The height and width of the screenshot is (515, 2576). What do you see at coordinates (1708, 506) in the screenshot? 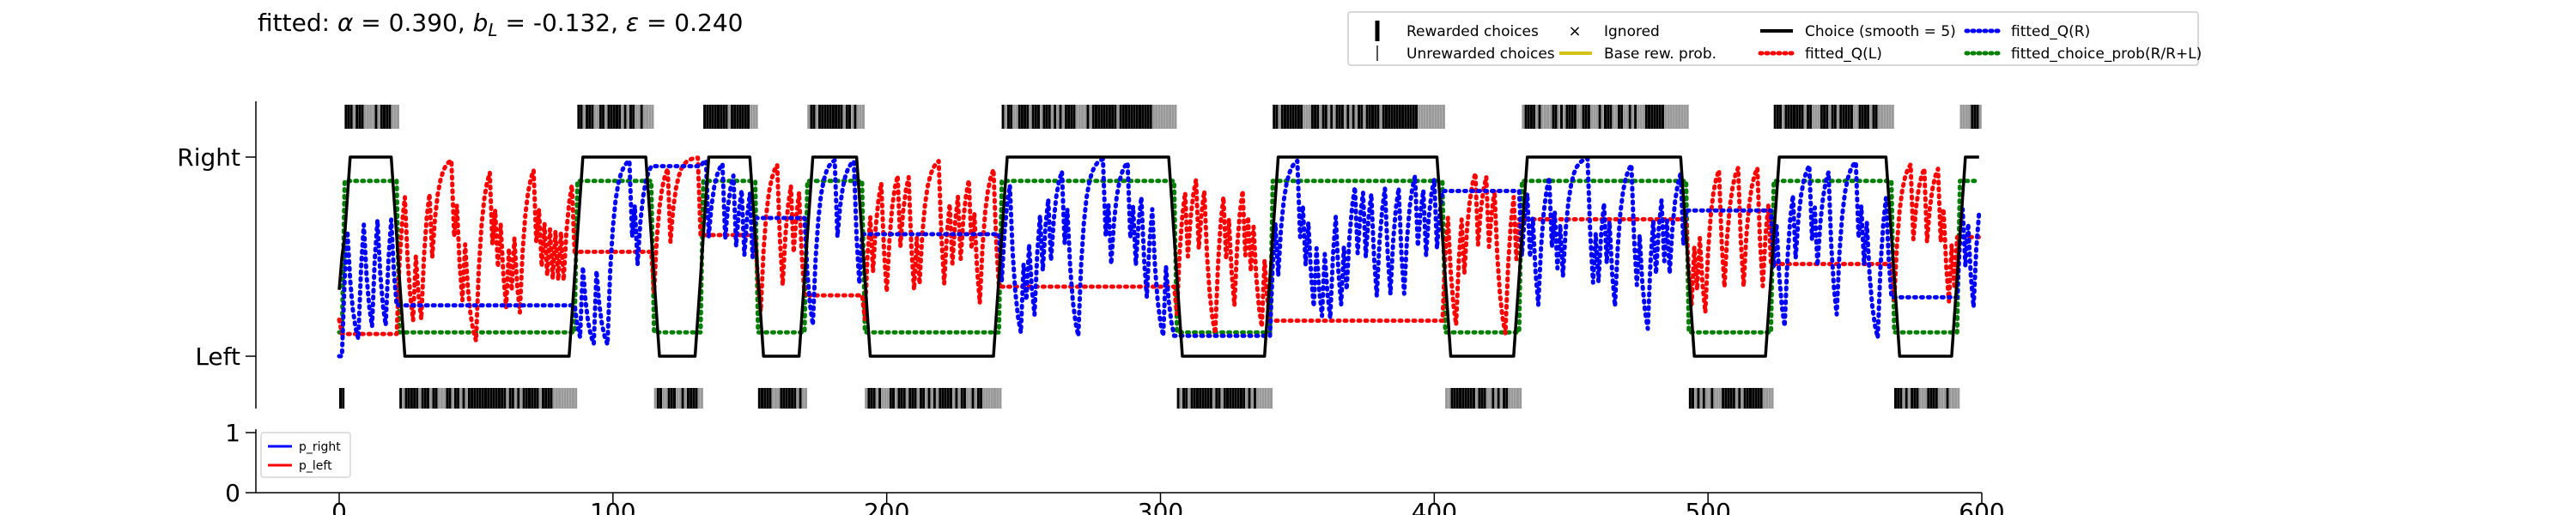
I see `x-tick-label: 500` at bounding box center [1708, 506].